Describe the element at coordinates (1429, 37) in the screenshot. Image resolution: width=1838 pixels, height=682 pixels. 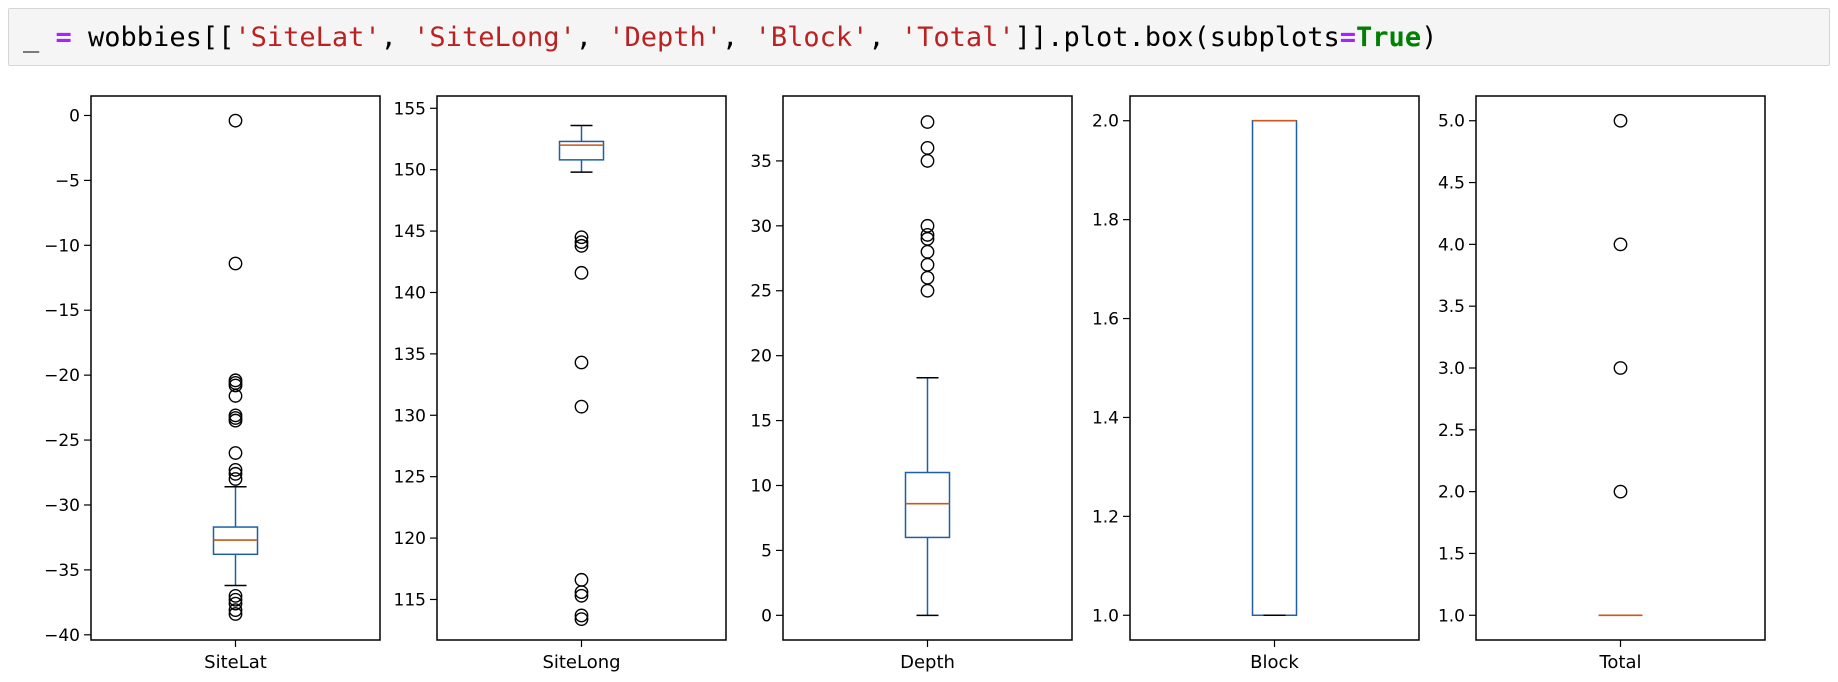
I see `code-token: )` at that location.